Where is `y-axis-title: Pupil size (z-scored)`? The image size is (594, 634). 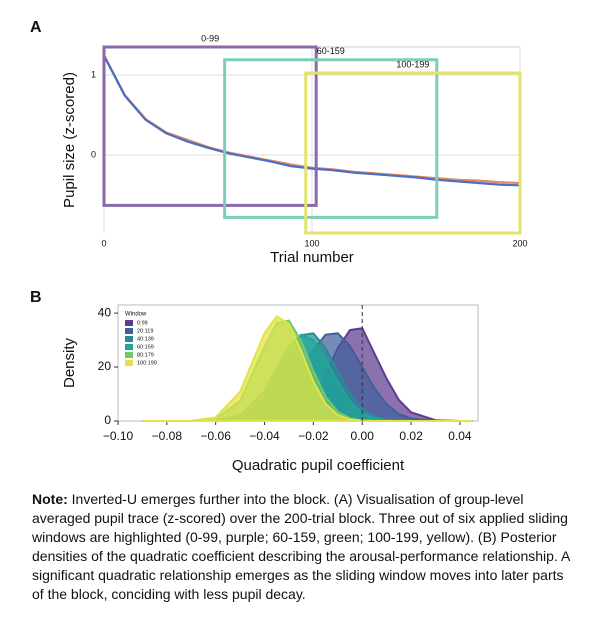
y-axis-title: Pupil size (z-scored) is located at coordinates (69, 140).